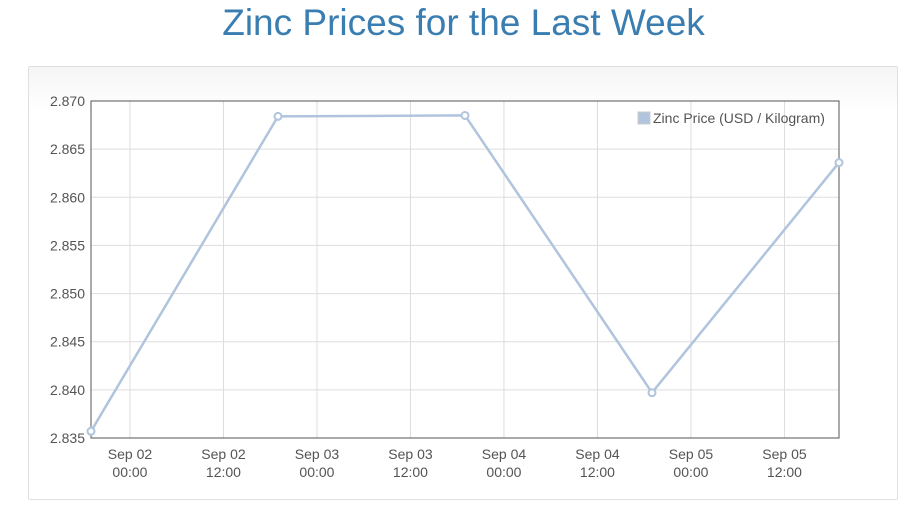 Image resolution: width=917 pixels, height=517 pixels. Describe the element at coordinates (644, 118) in the screenshot. I see `legend-swatch` at that location.